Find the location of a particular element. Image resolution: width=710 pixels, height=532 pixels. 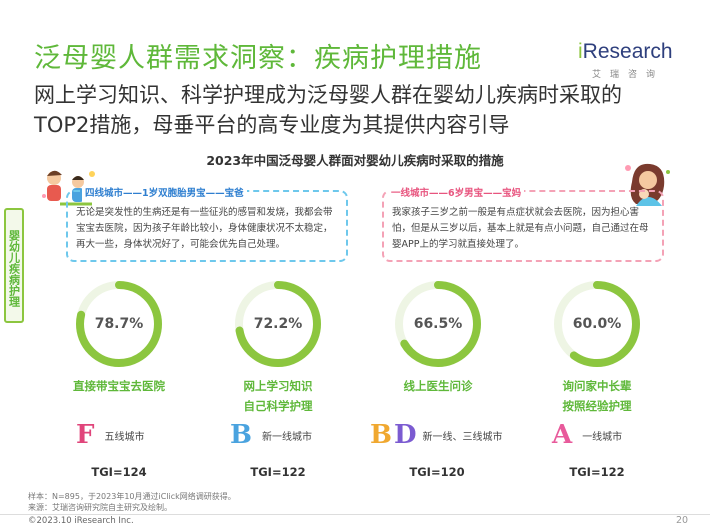

iresearch-logo: iResearch 艾瑞咨询 is located at coordinates (635, 62).